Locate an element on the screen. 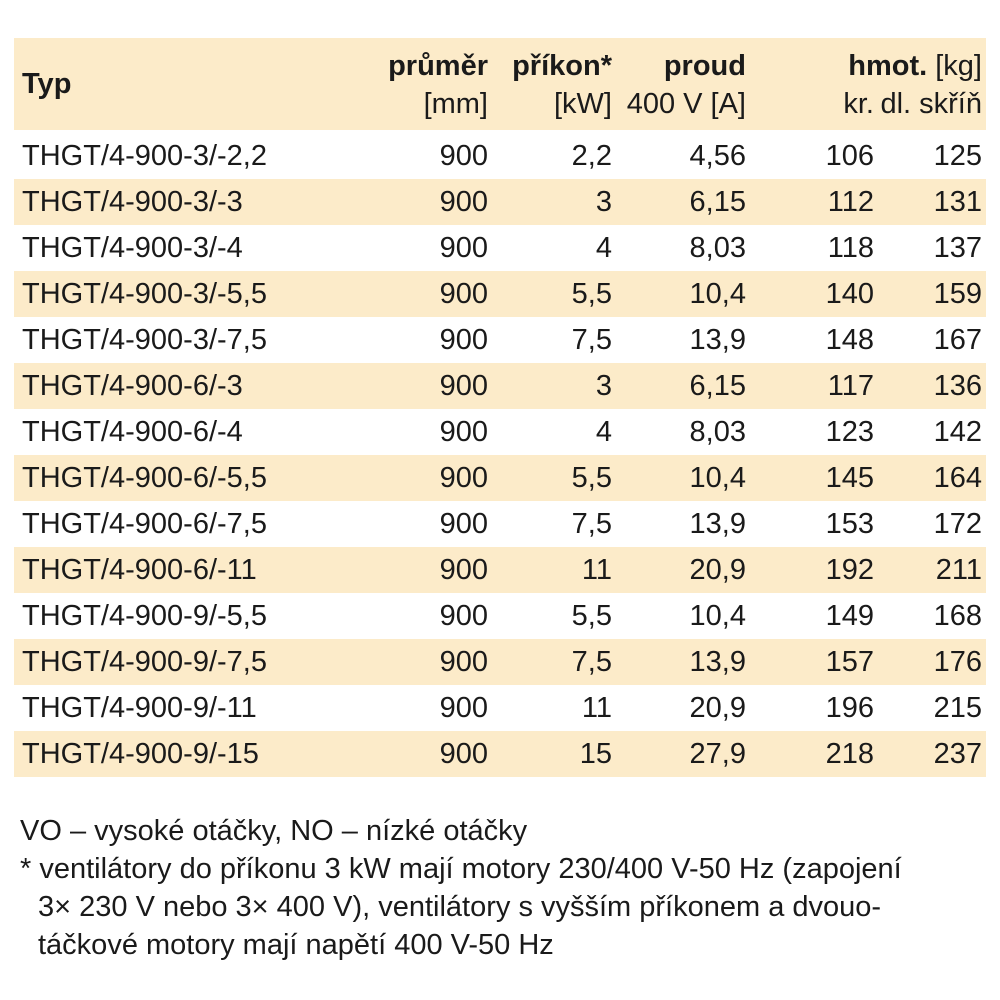 The height and width of the screenshot is (1000, 1000). table-row: THGT/4-900-6/-3 900 3 6,15 117 136 is located at coordinates (500, 386).